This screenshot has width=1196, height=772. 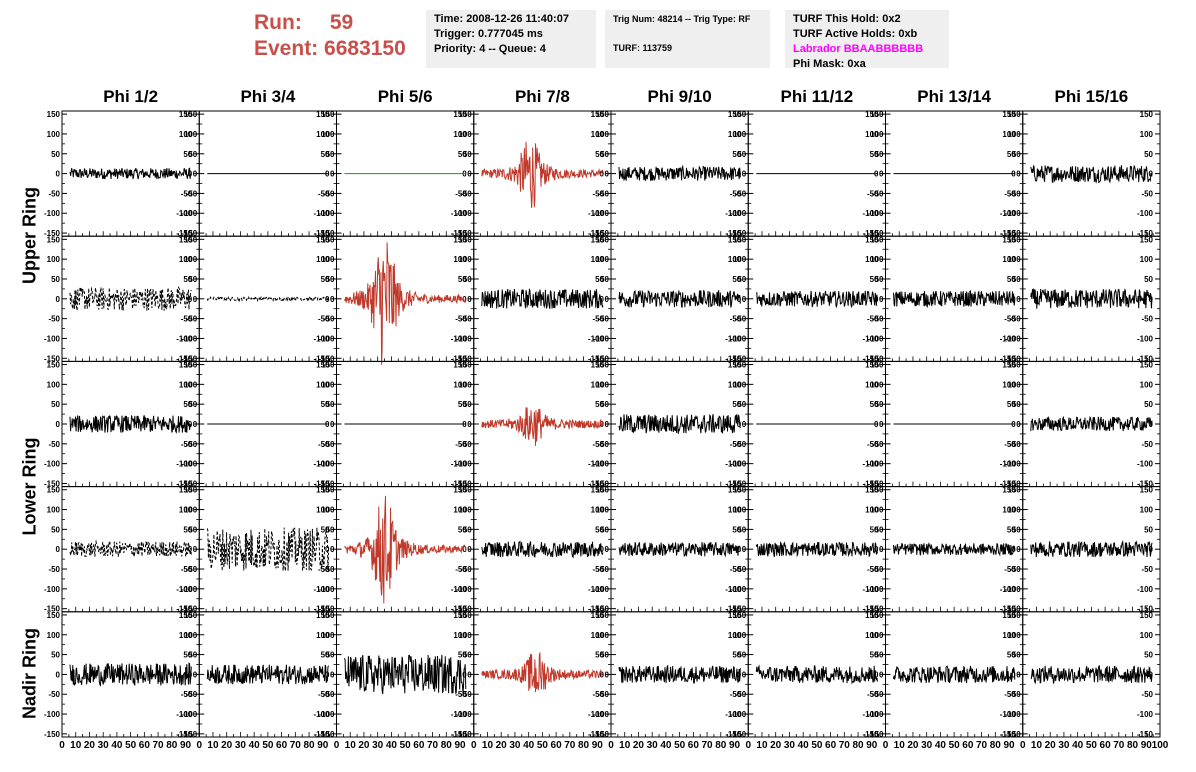 I want to click on xtick-label: 0, so click(x=1023, y=745).